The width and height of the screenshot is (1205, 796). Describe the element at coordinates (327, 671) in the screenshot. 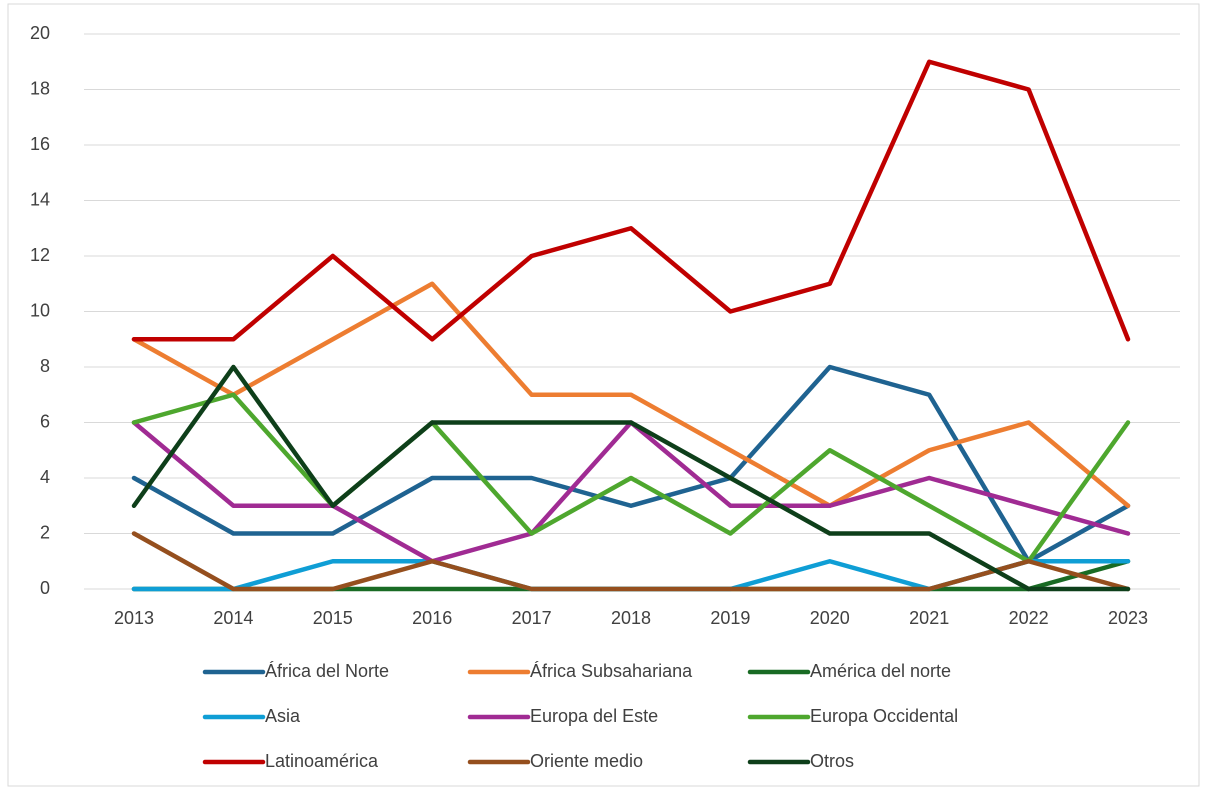

I see `legend-label: África del Norte` at that location.